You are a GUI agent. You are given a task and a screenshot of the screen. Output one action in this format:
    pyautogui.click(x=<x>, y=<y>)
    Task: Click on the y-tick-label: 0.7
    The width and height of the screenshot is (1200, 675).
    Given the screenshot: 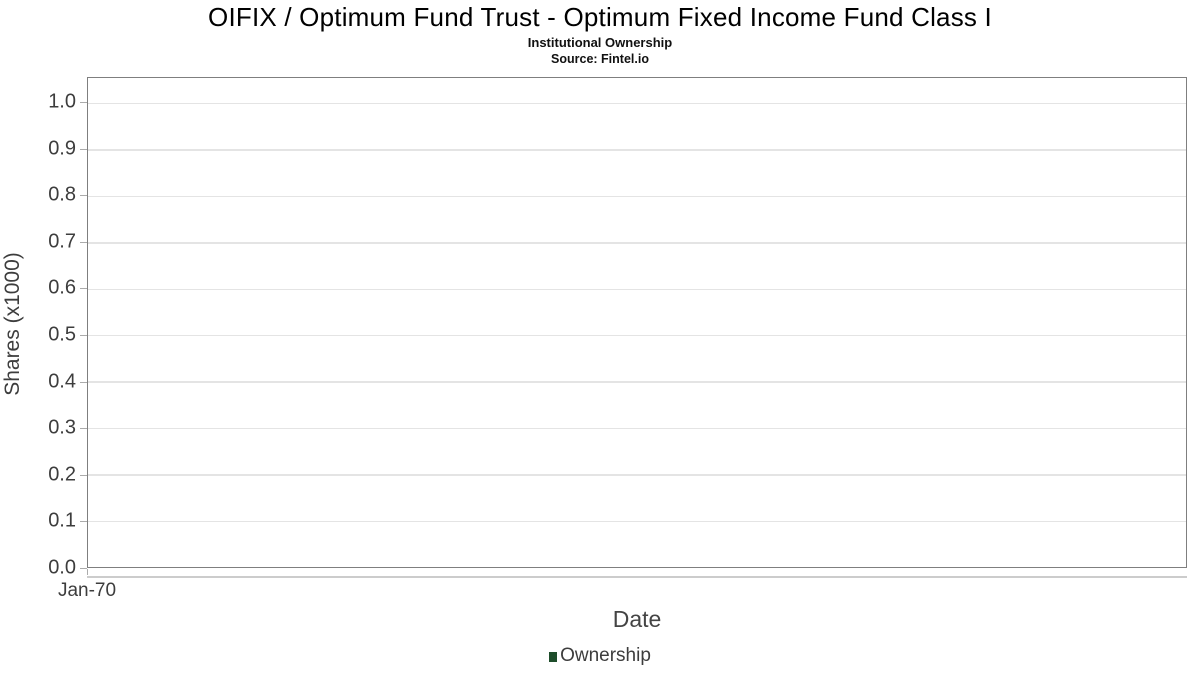 What is the action you would take?
    pyautogui.click(x=62, y=241)
    